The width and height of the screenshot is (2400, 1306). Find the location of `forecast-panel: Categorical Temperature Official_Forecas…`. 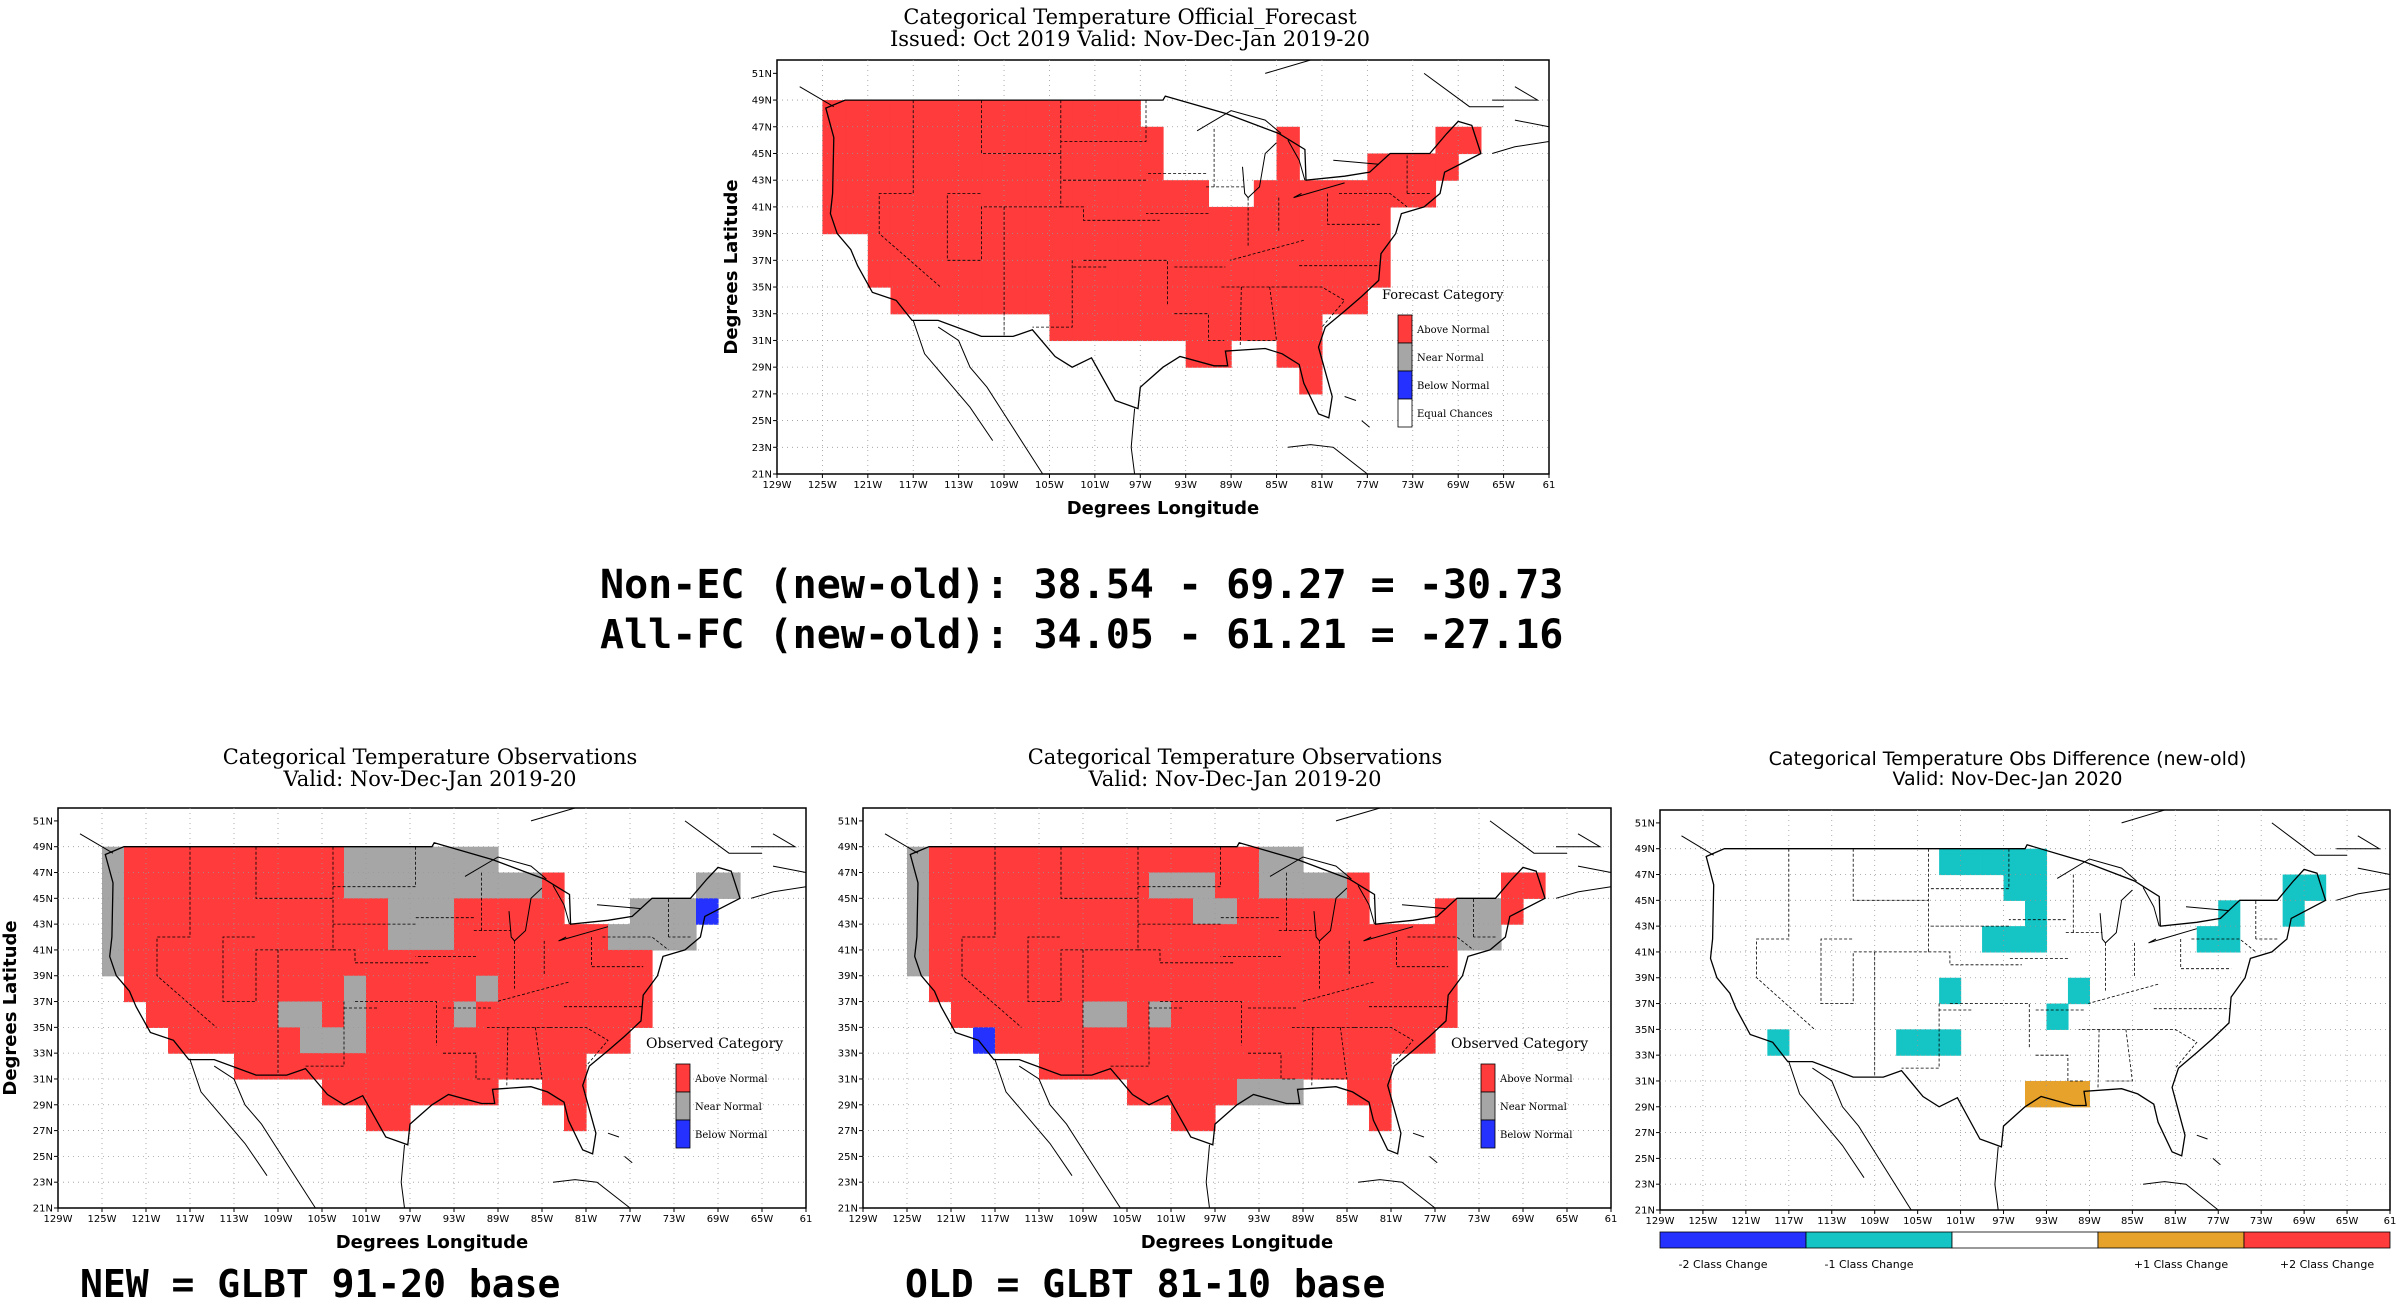

forecast-panel: Categorical Temperature Official_Forecas… is located at coordinates (1130, 266).